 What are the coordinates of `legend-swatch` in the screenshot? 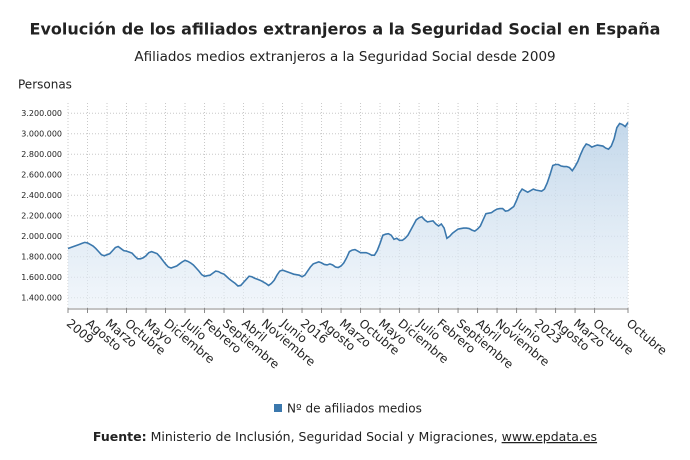 It's located at (278, 408).